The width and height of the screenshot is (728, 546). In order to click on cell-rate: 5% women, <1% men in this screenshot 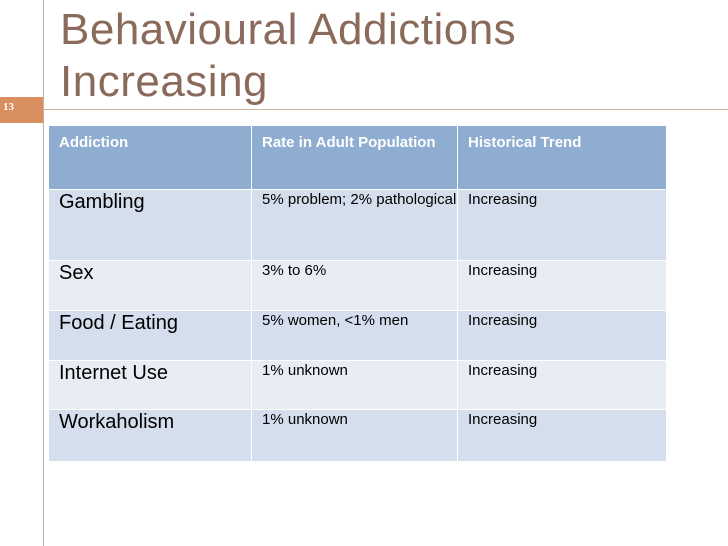, I will do `click(354, 335)`.